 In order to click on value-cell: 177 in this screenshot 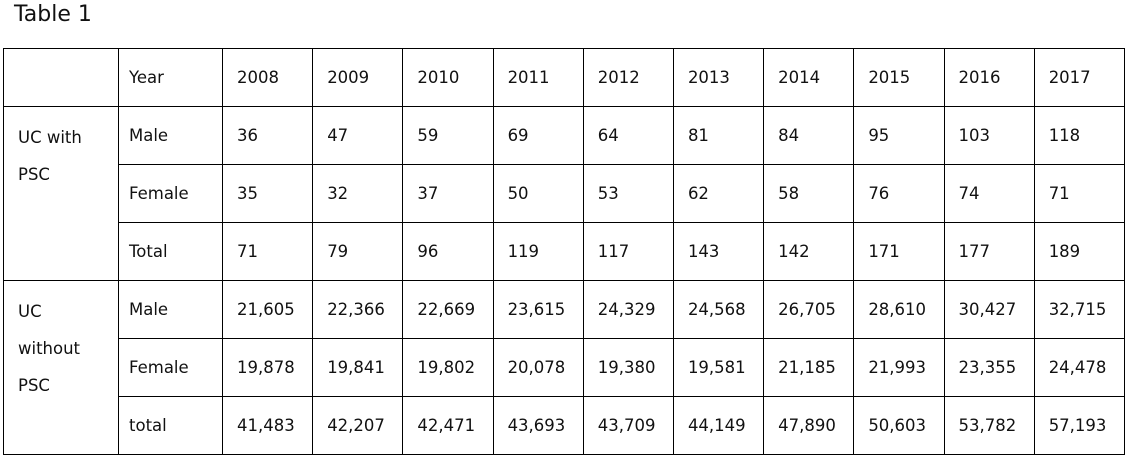, I will do `click(989, 251)`.